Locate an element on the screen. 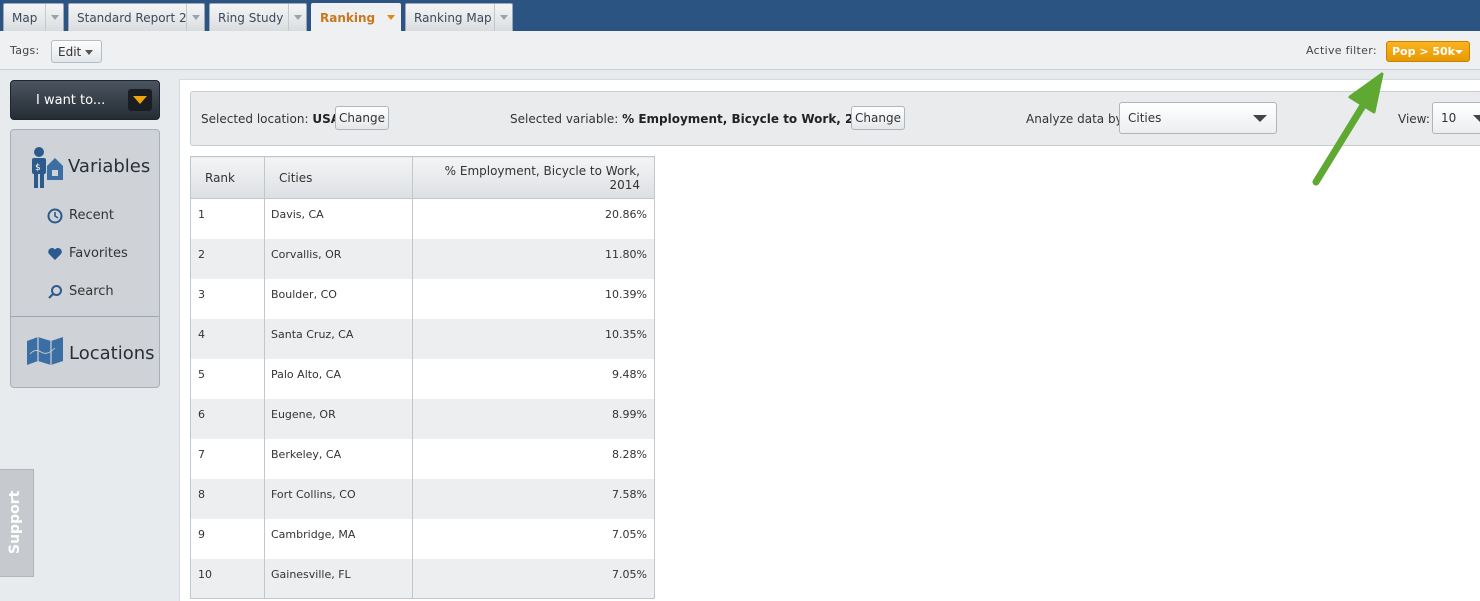 This screenshot has width=1480, height=601. value-cell: 8.28% is located at coordinates (533, 458).